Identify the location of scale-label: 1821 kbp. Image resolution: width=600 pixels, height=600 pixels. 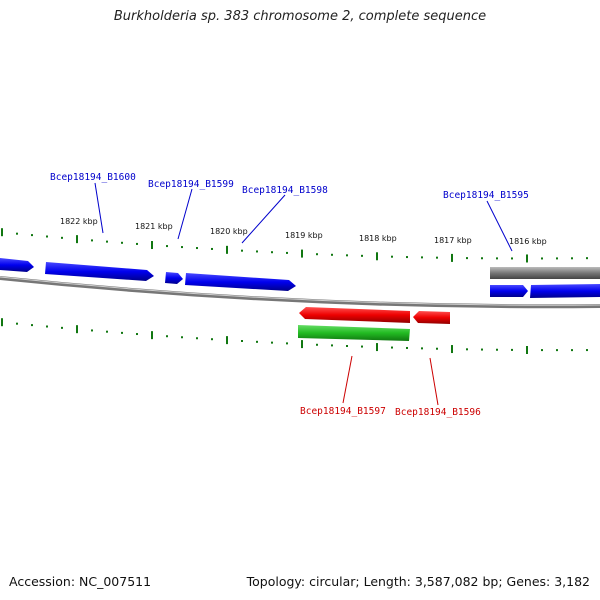
(154, 226).